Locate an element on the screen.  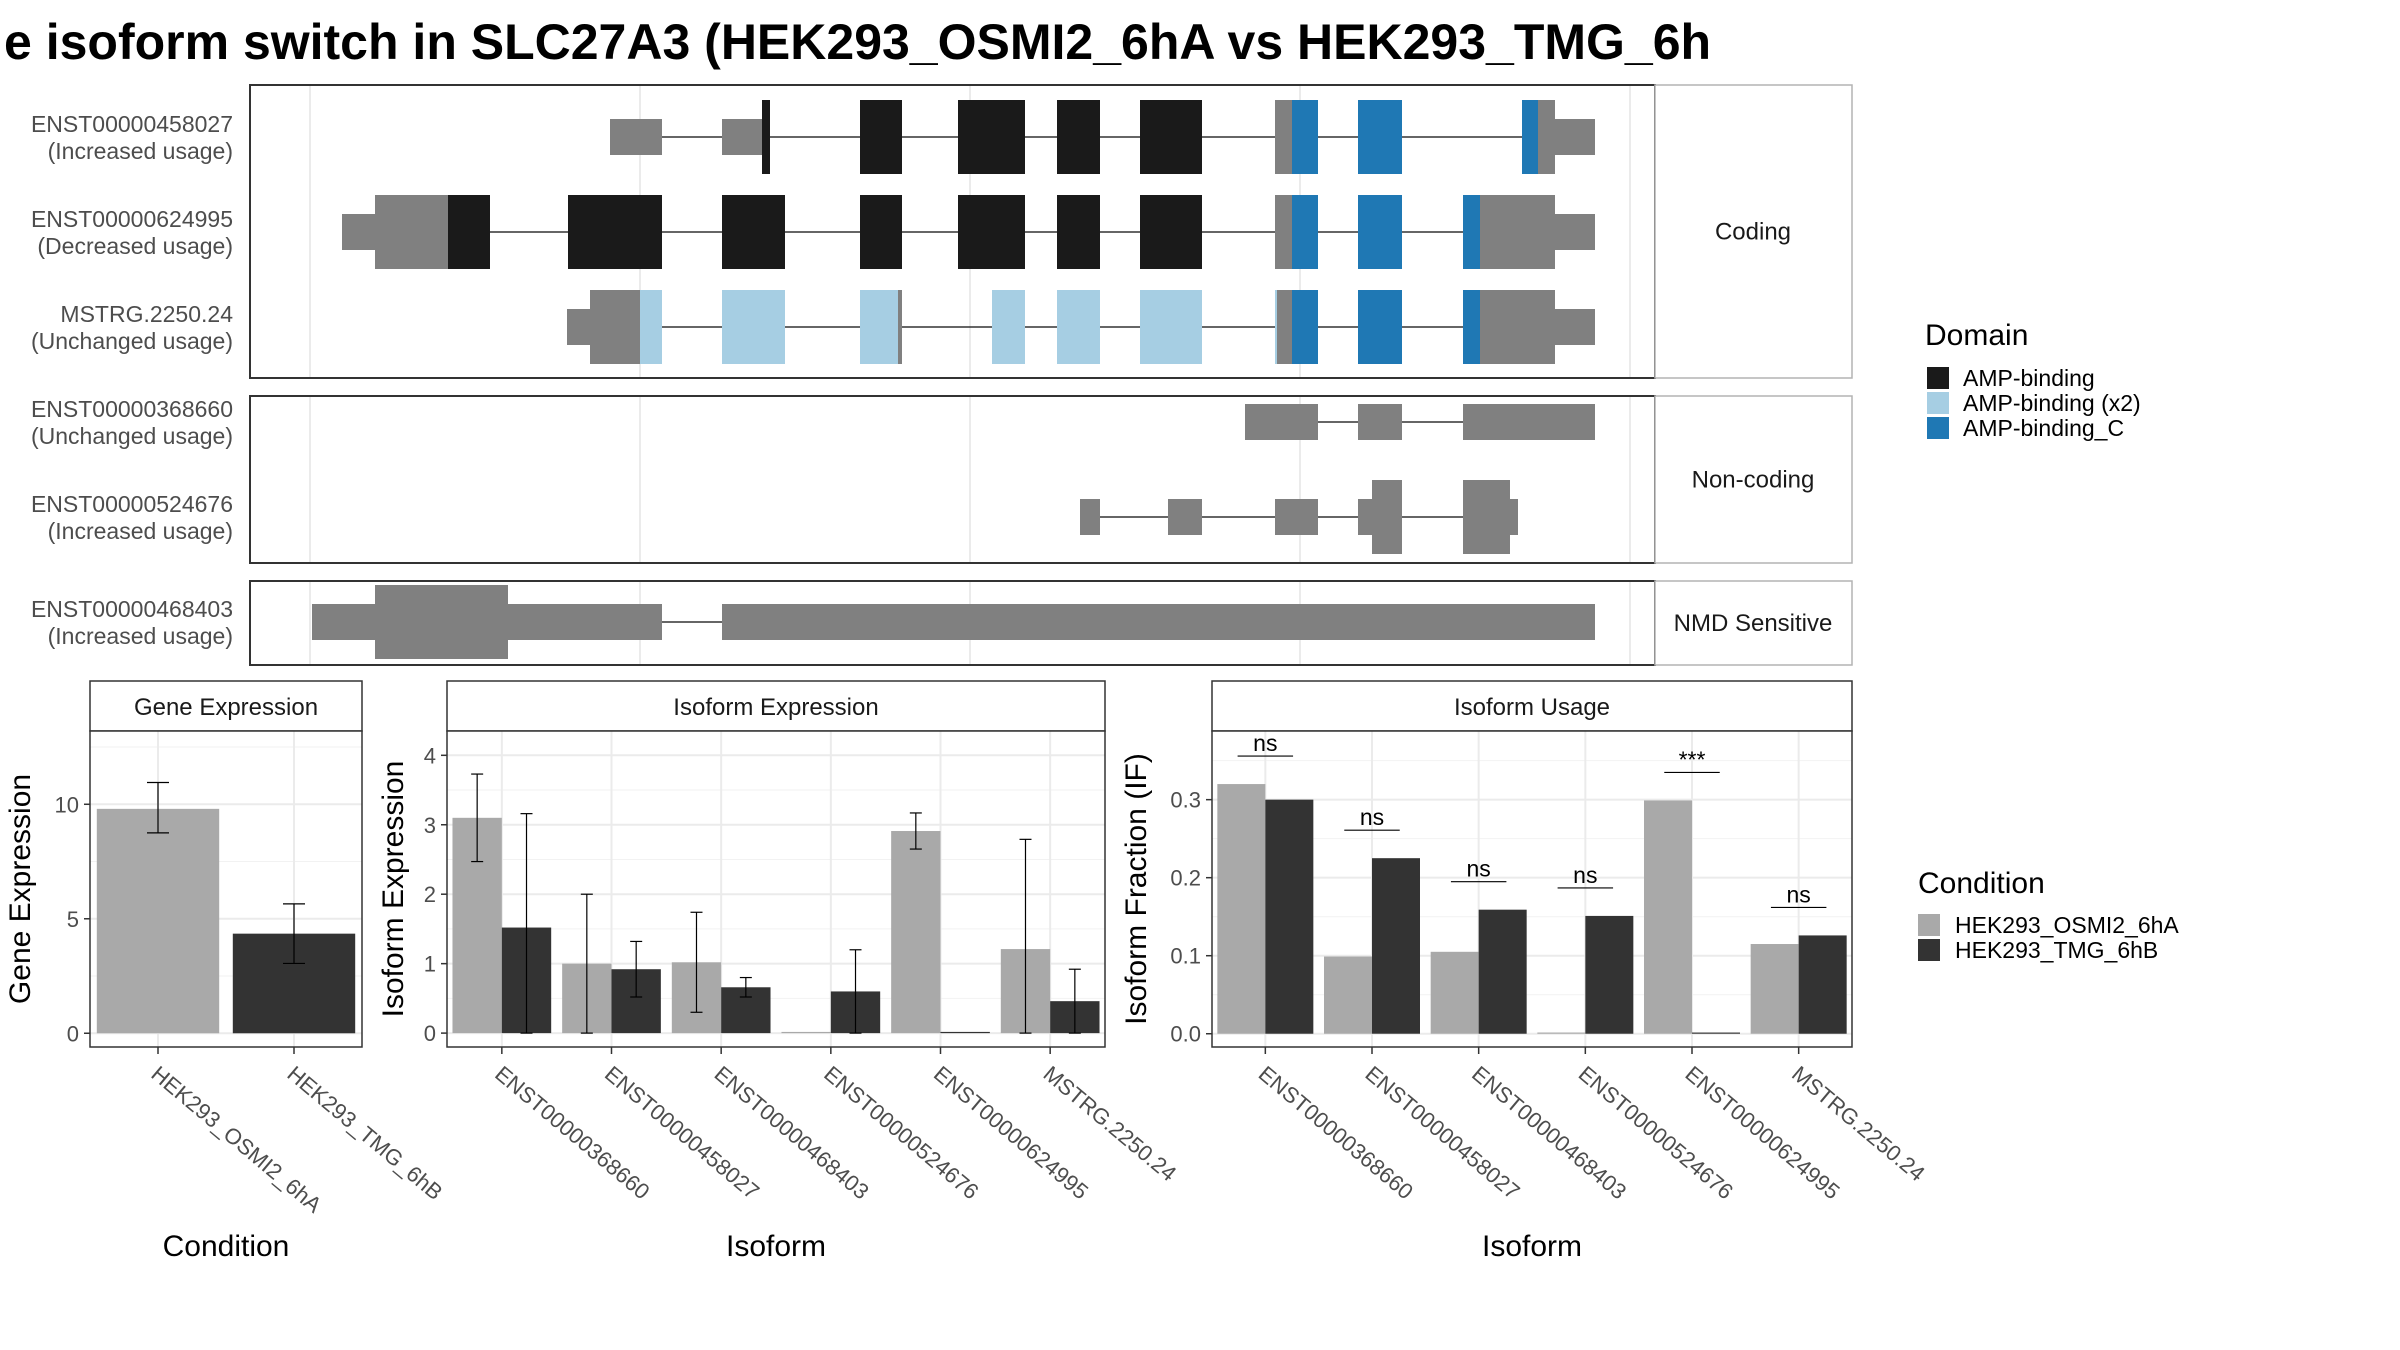
y-axis-title: Gene Expression is located at coordinates (20, 889).